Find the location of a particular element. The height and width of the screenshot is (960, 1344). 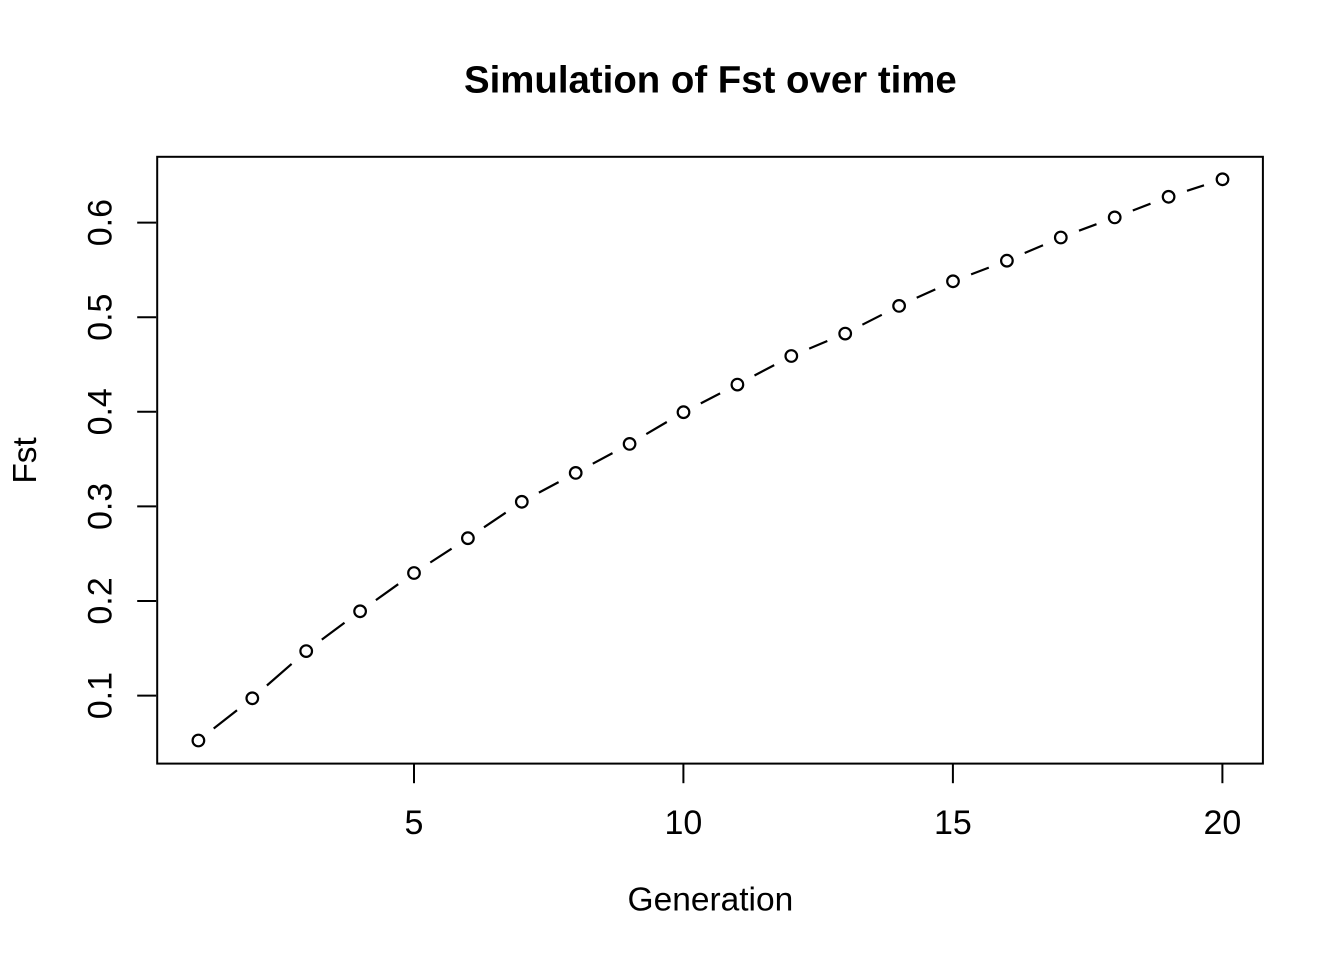

svg-text: 15 is located at coordinates (953, 823).